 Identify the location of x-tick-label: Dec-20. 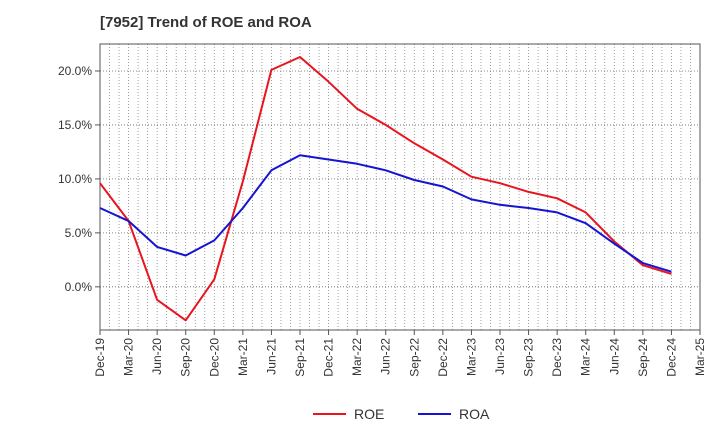
(214, 357).